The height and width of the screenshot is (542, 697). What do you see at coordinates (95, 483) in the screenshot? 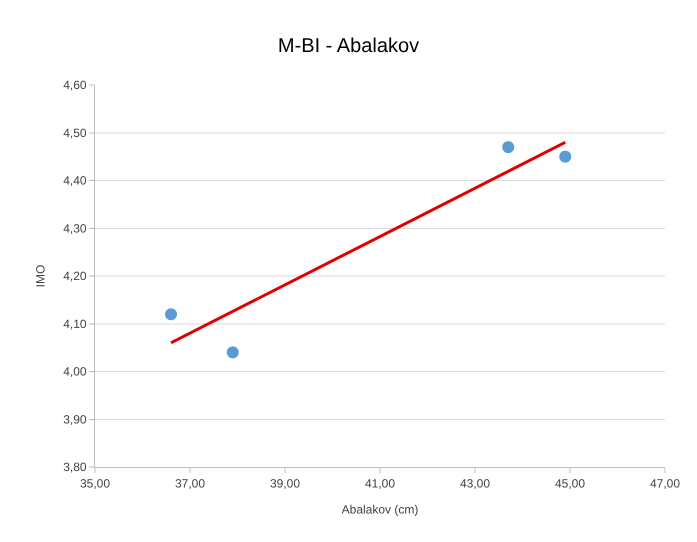
I see `x-tick-label: 35,00` at bounding box center [95, 483].